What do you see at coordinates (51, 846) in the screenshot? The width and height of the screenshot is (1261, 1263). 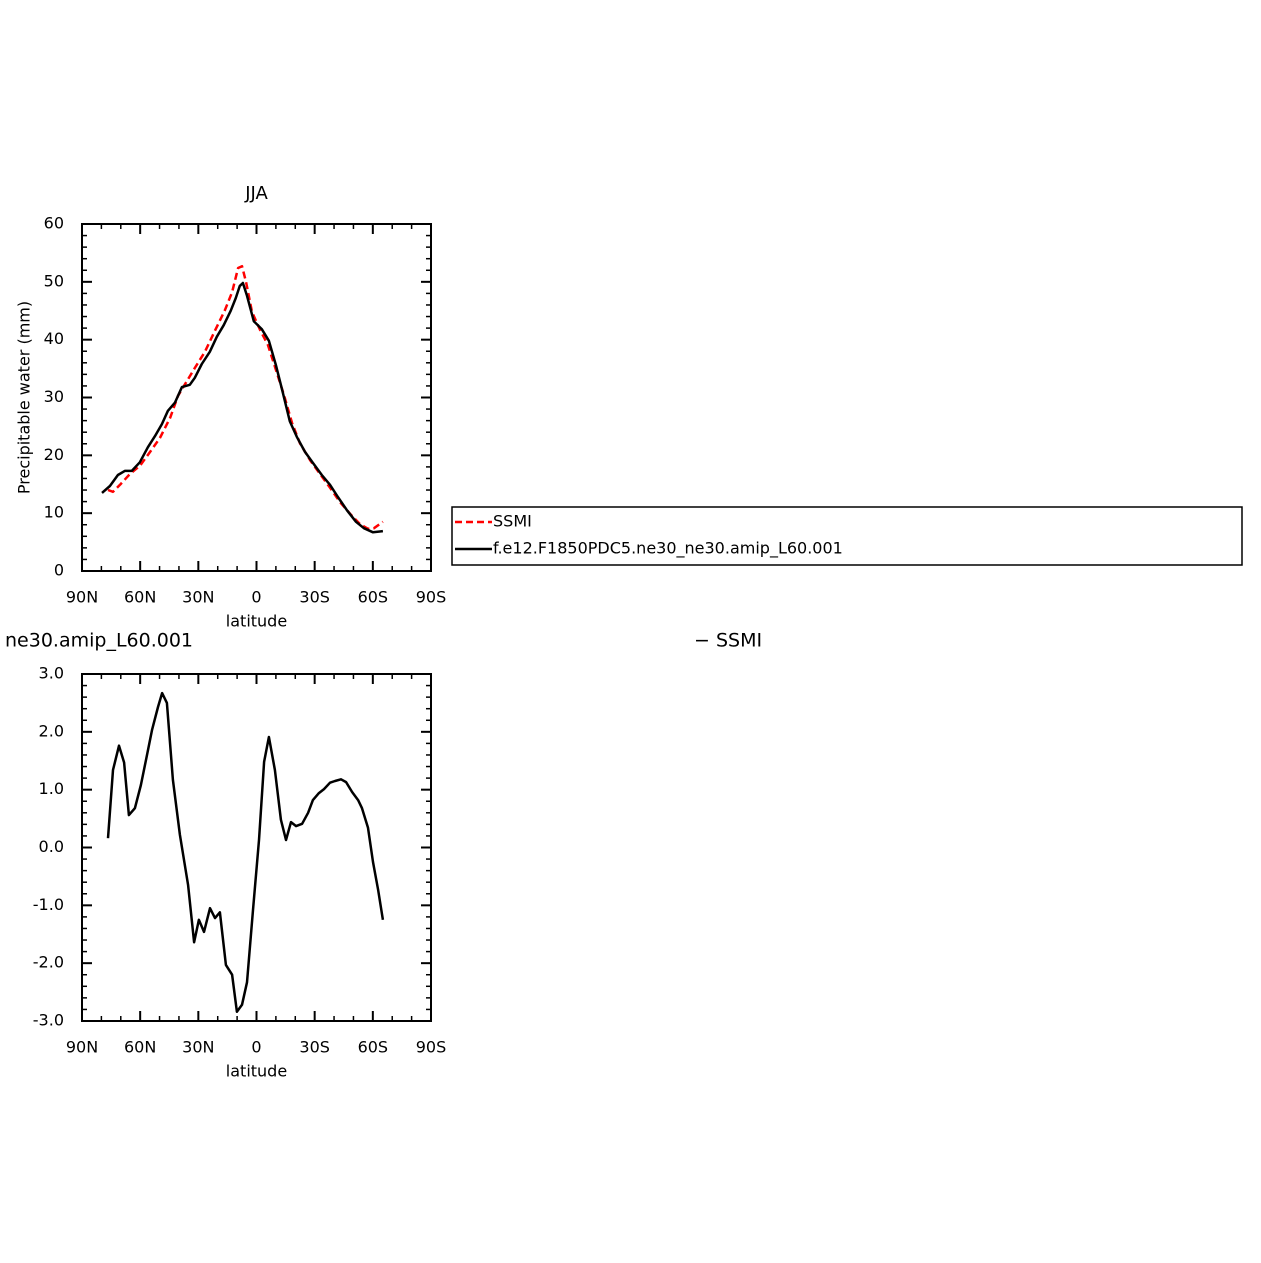 I see `y-tick-label: 0.0` at bounding box center [51, 846].